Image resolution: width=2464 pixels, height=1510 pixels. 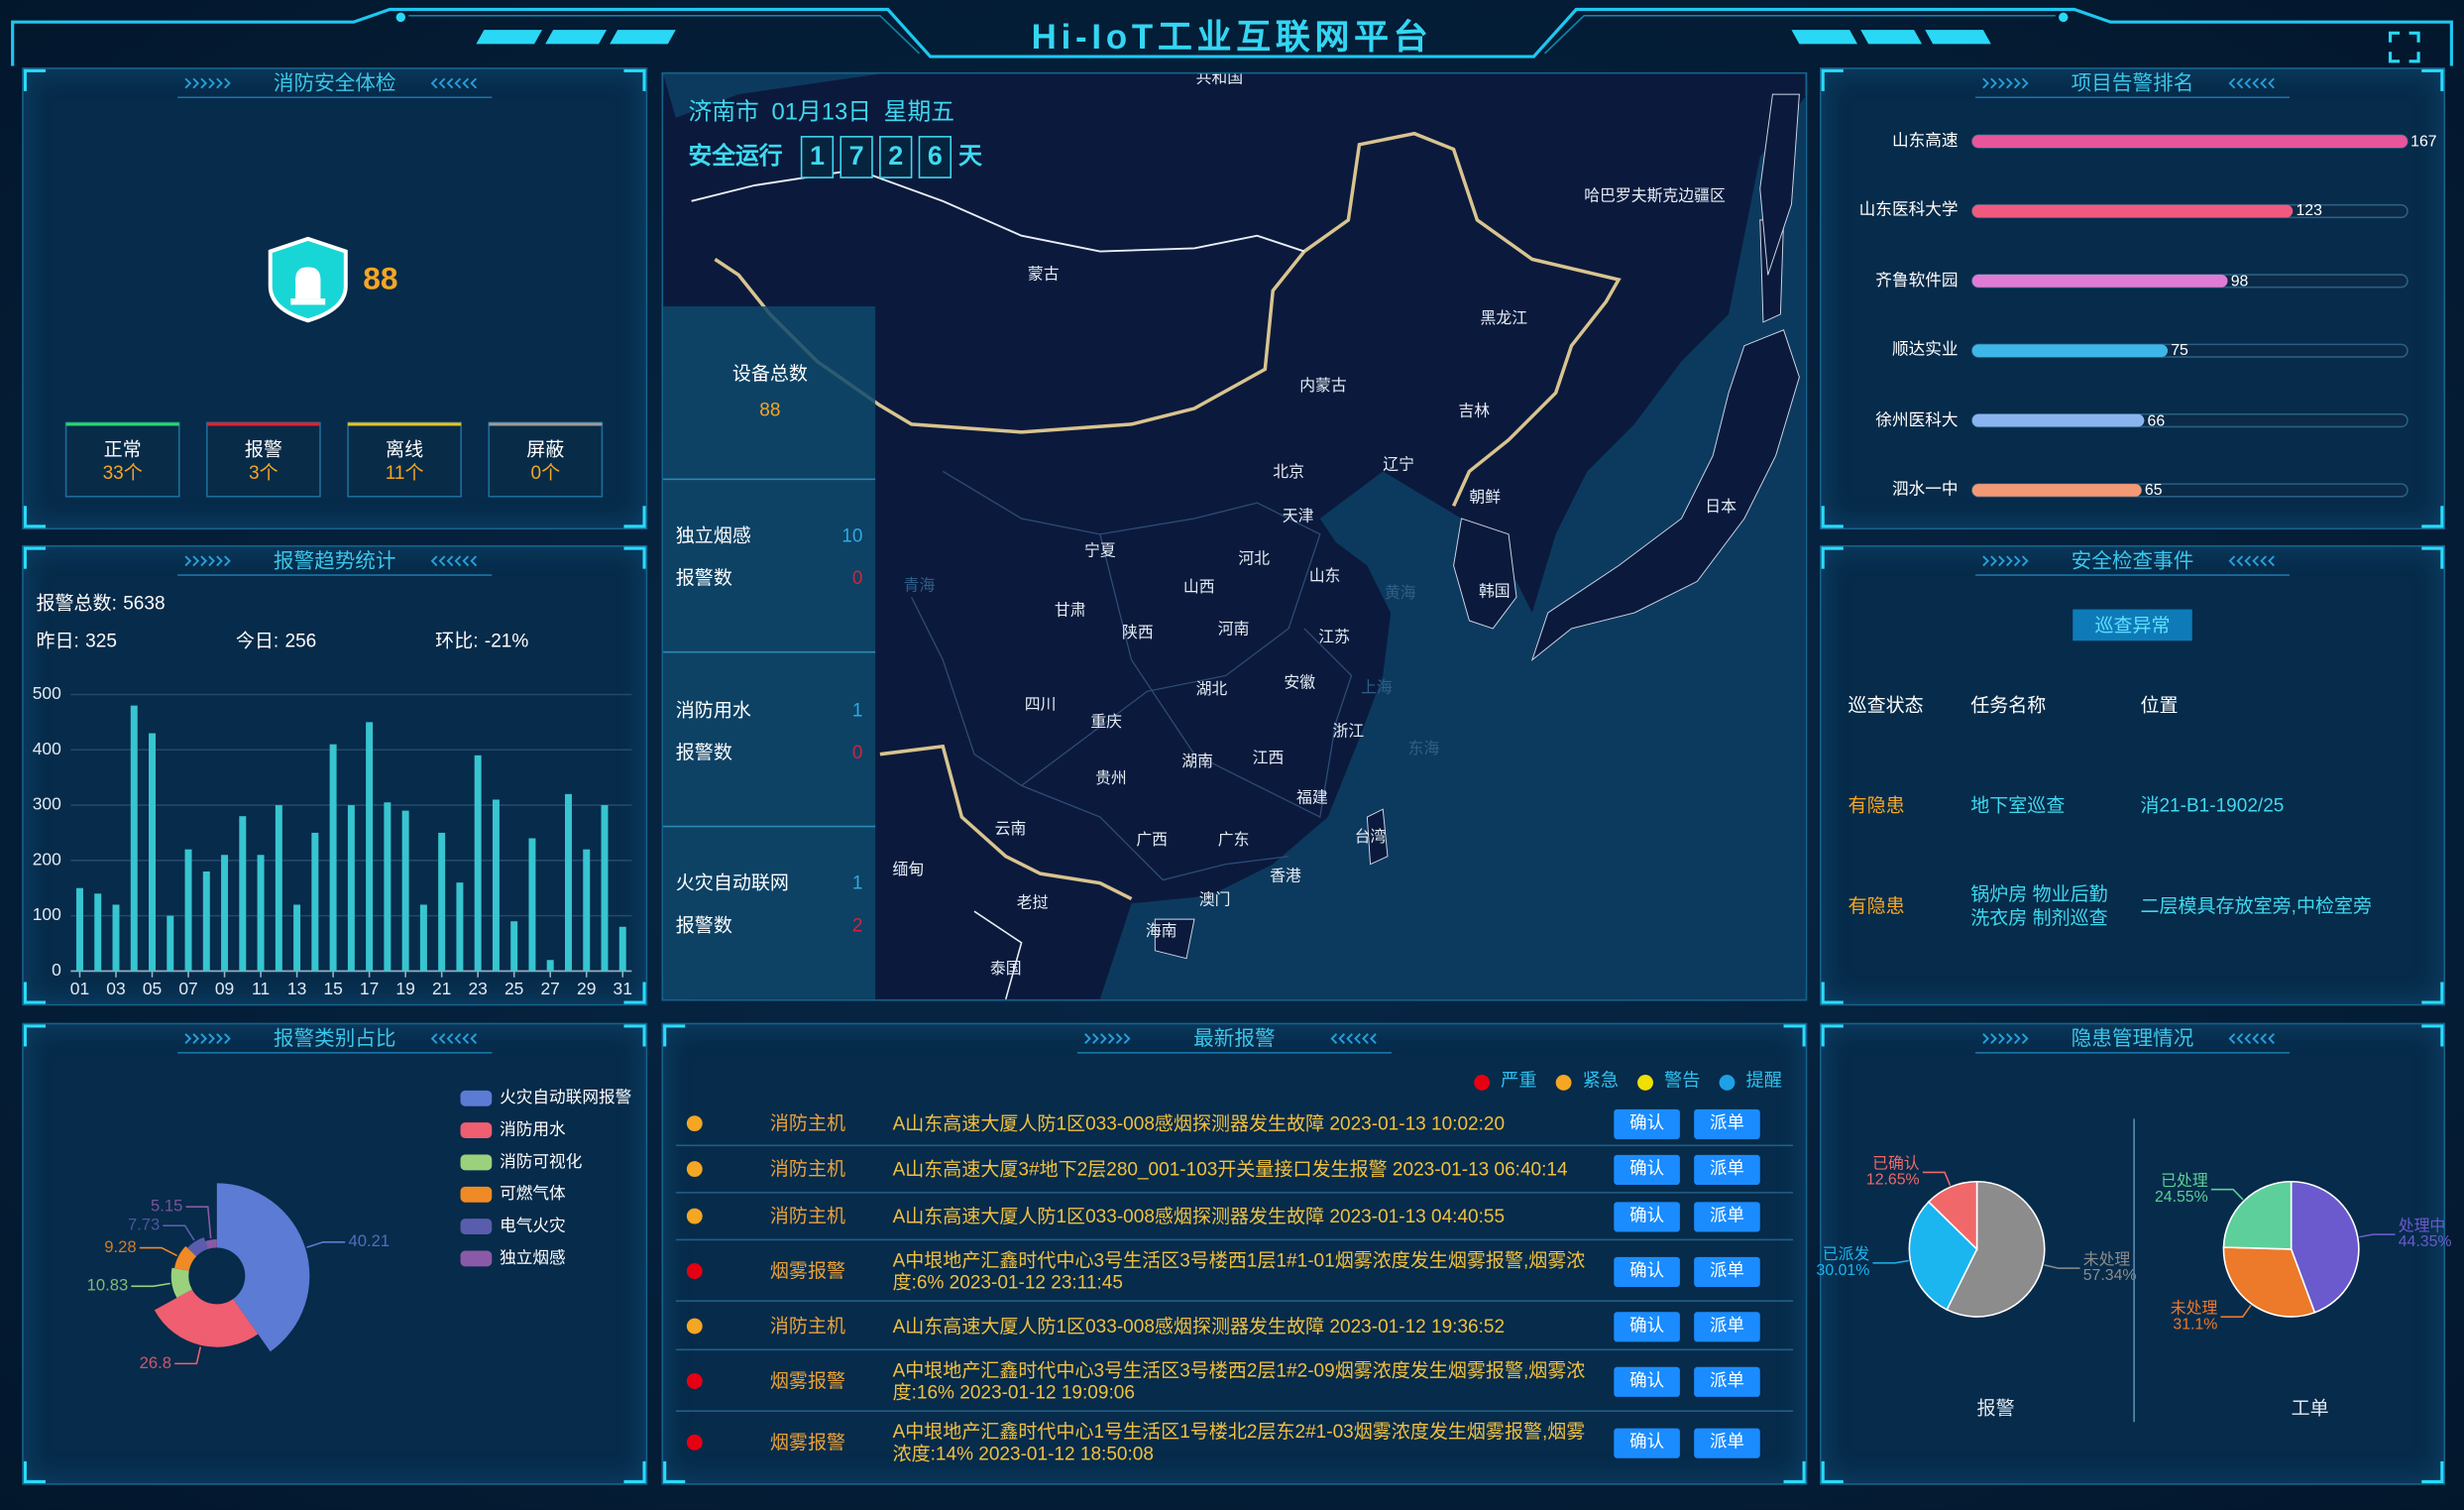 What do you see at coordinates (1220, 77) in the screenshot?
I see `map-label: 共和国` at bounding box center [1220, 77].